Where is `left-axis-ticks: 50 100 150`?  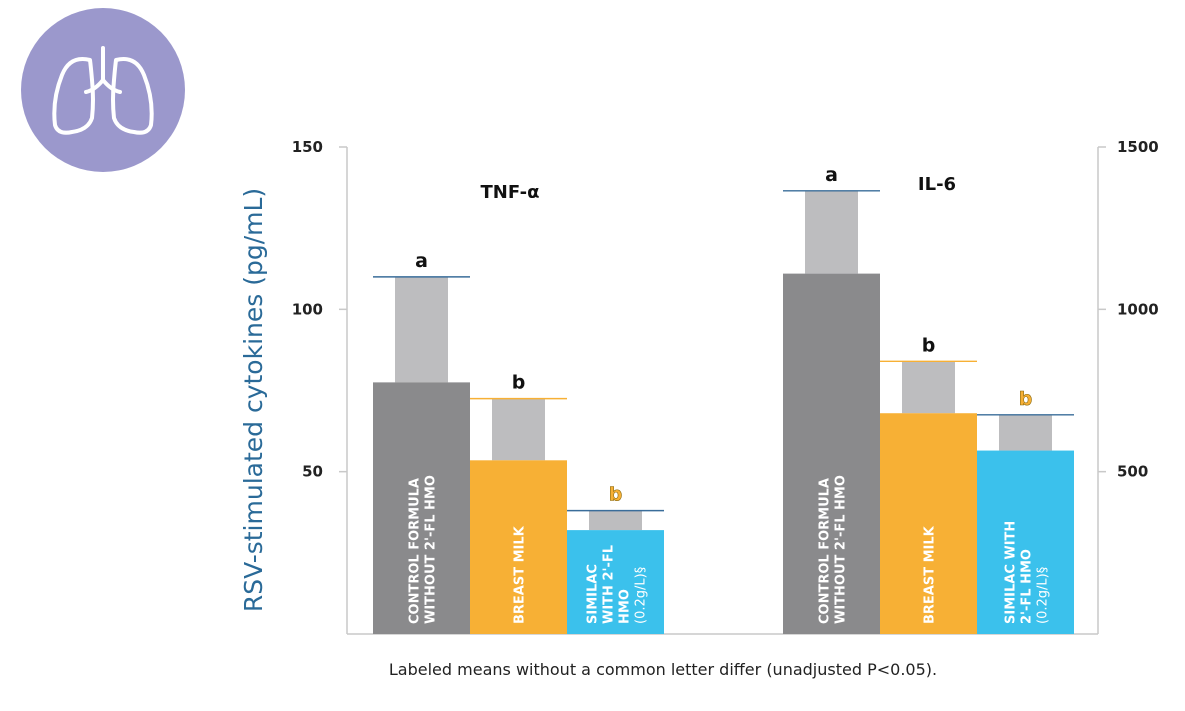 left-axis-ticks: 50 100 150 is located at coordinates (319, 309).